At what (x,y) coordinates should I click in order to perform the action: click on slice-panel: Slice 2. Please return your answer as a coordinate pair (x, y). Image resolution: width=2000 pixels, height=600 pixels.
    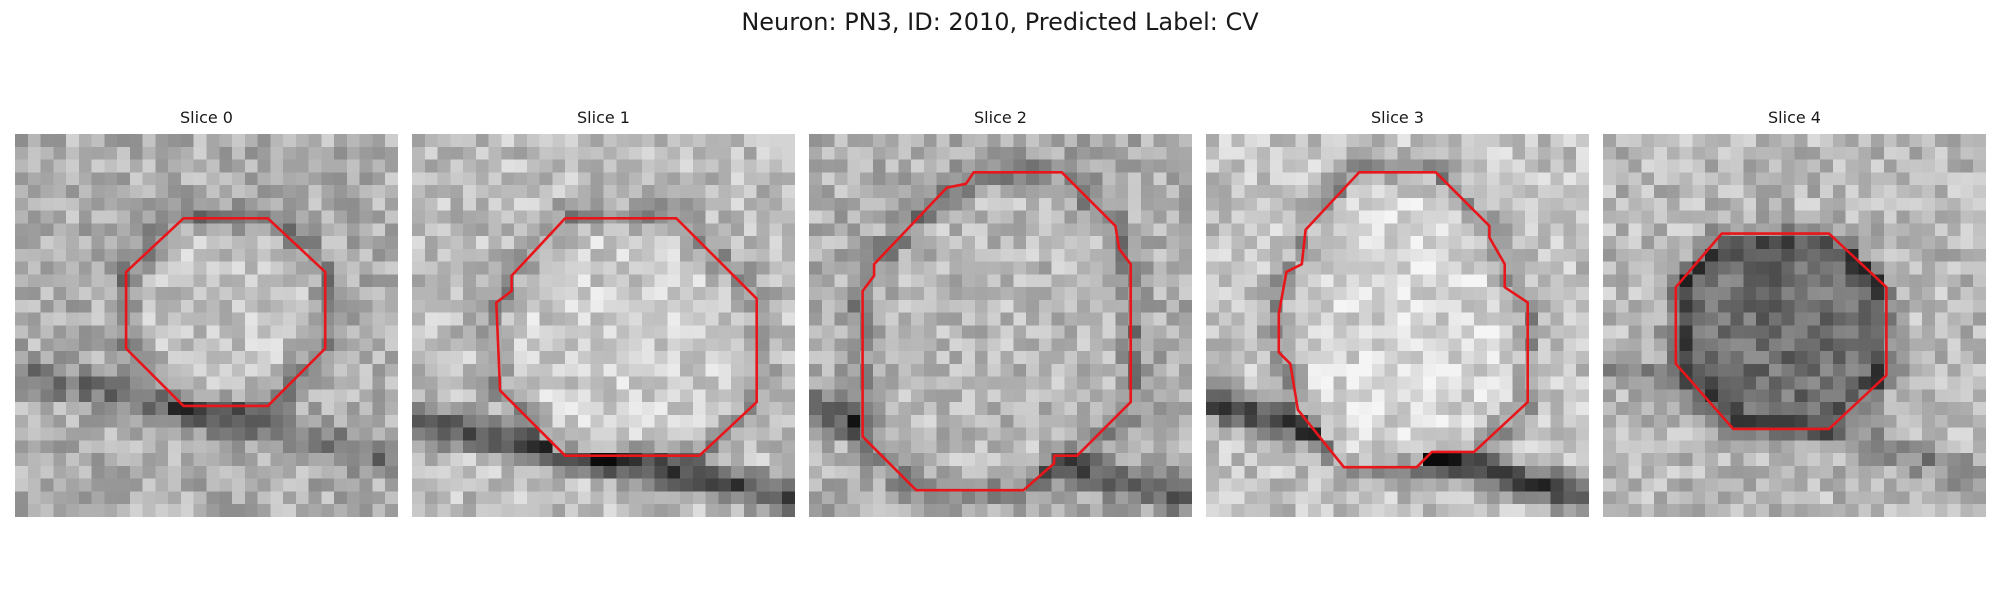
    Looking at the image, I should click on (1000, 312).